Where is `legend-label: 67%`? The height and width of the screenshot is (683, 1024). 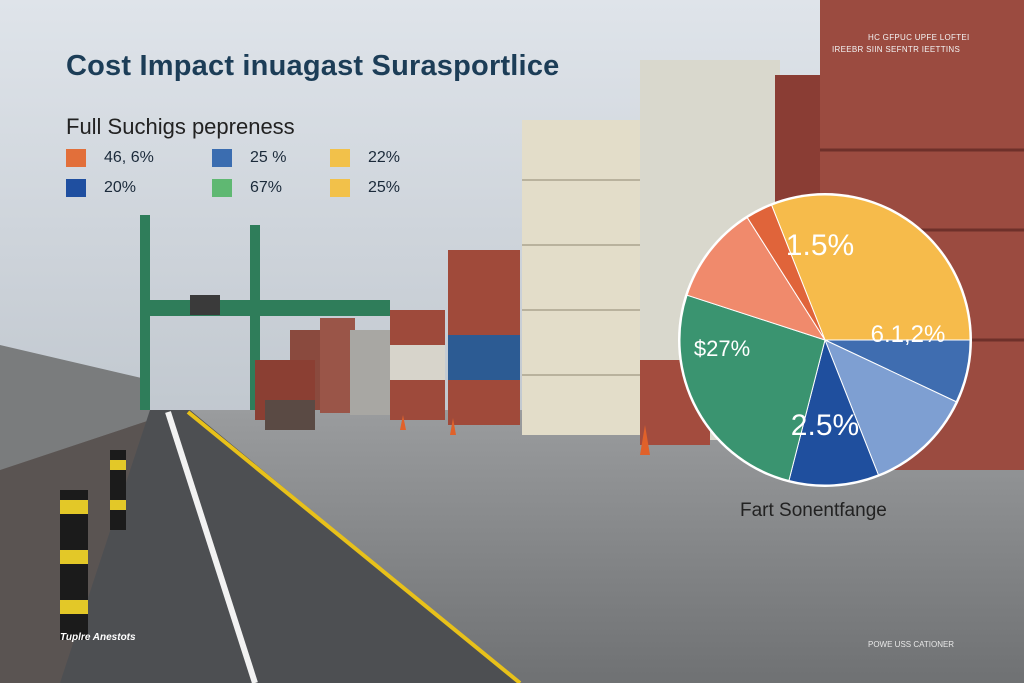 legend-label: 67% is located at coordinates (266, 187).